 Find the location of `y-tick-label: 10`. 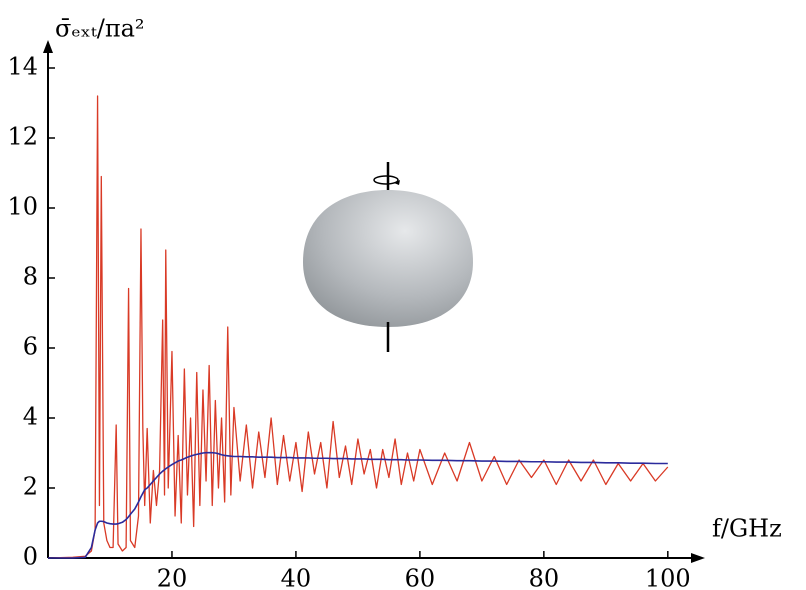

y-tick-label: 10 is located at coordinates (22, 207).